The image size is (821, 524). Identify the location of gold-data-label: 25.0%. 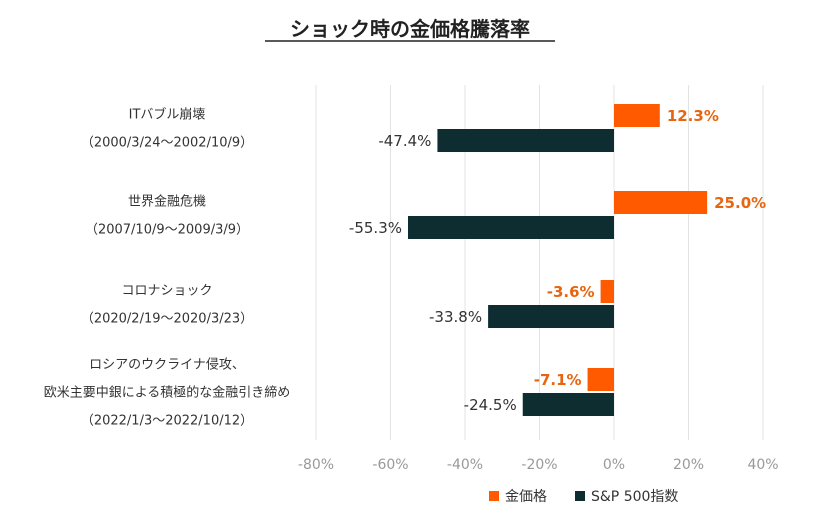
(740, 203).